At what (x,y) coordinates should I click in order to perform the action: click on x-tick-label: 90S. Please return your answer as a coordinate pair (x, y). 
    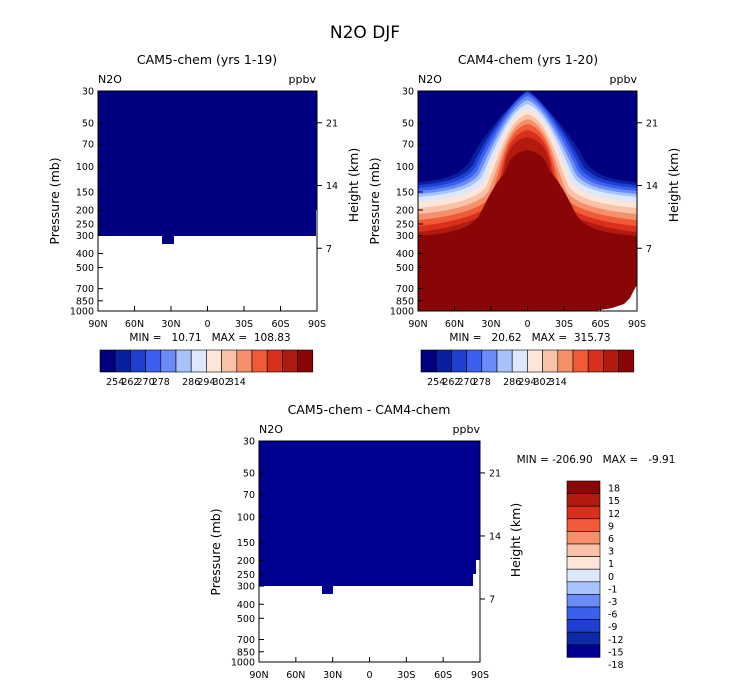
    Looking at the image, I should click on (317, 324).